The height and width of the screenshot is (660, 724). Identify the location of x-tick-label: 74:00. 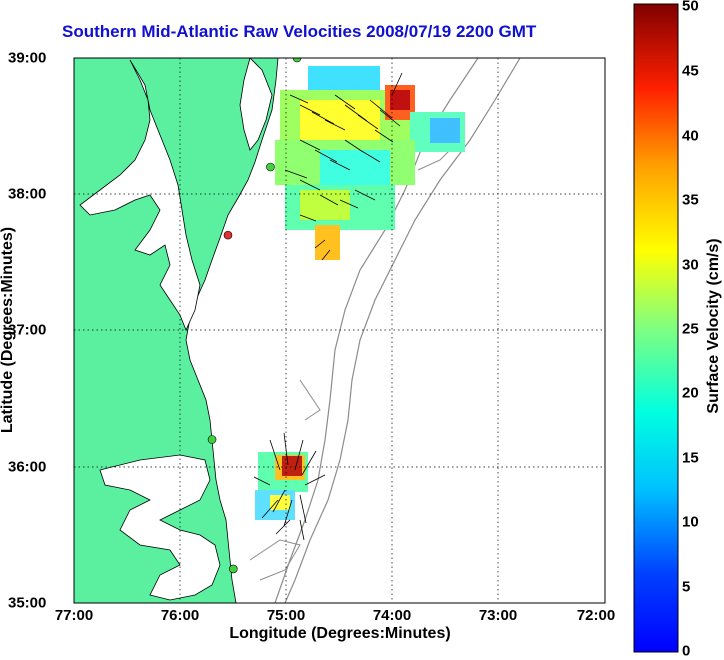
(392, 615).